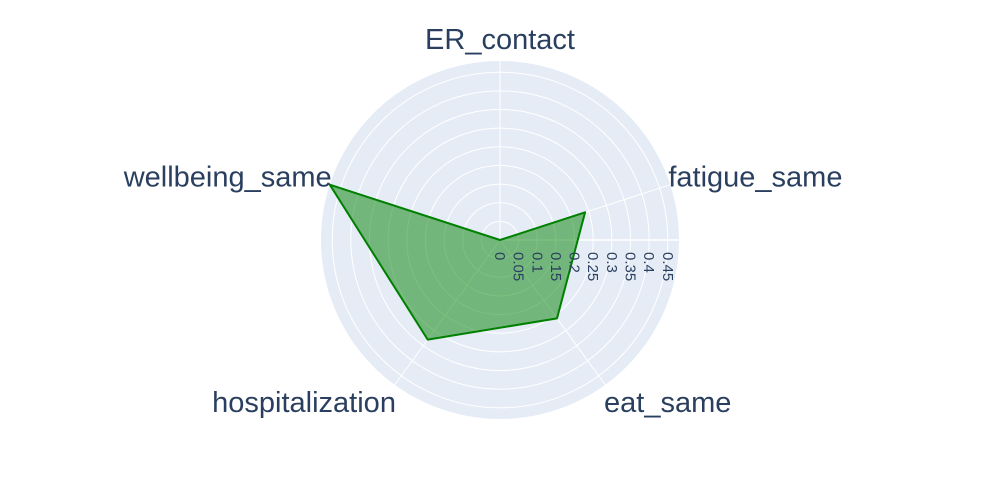 This screenshot has width=1000, height=500. What do you see at coordinates (304, 403) in the screenshot?
I see `category-label: hospitalization` at bounding box center [304, 403].